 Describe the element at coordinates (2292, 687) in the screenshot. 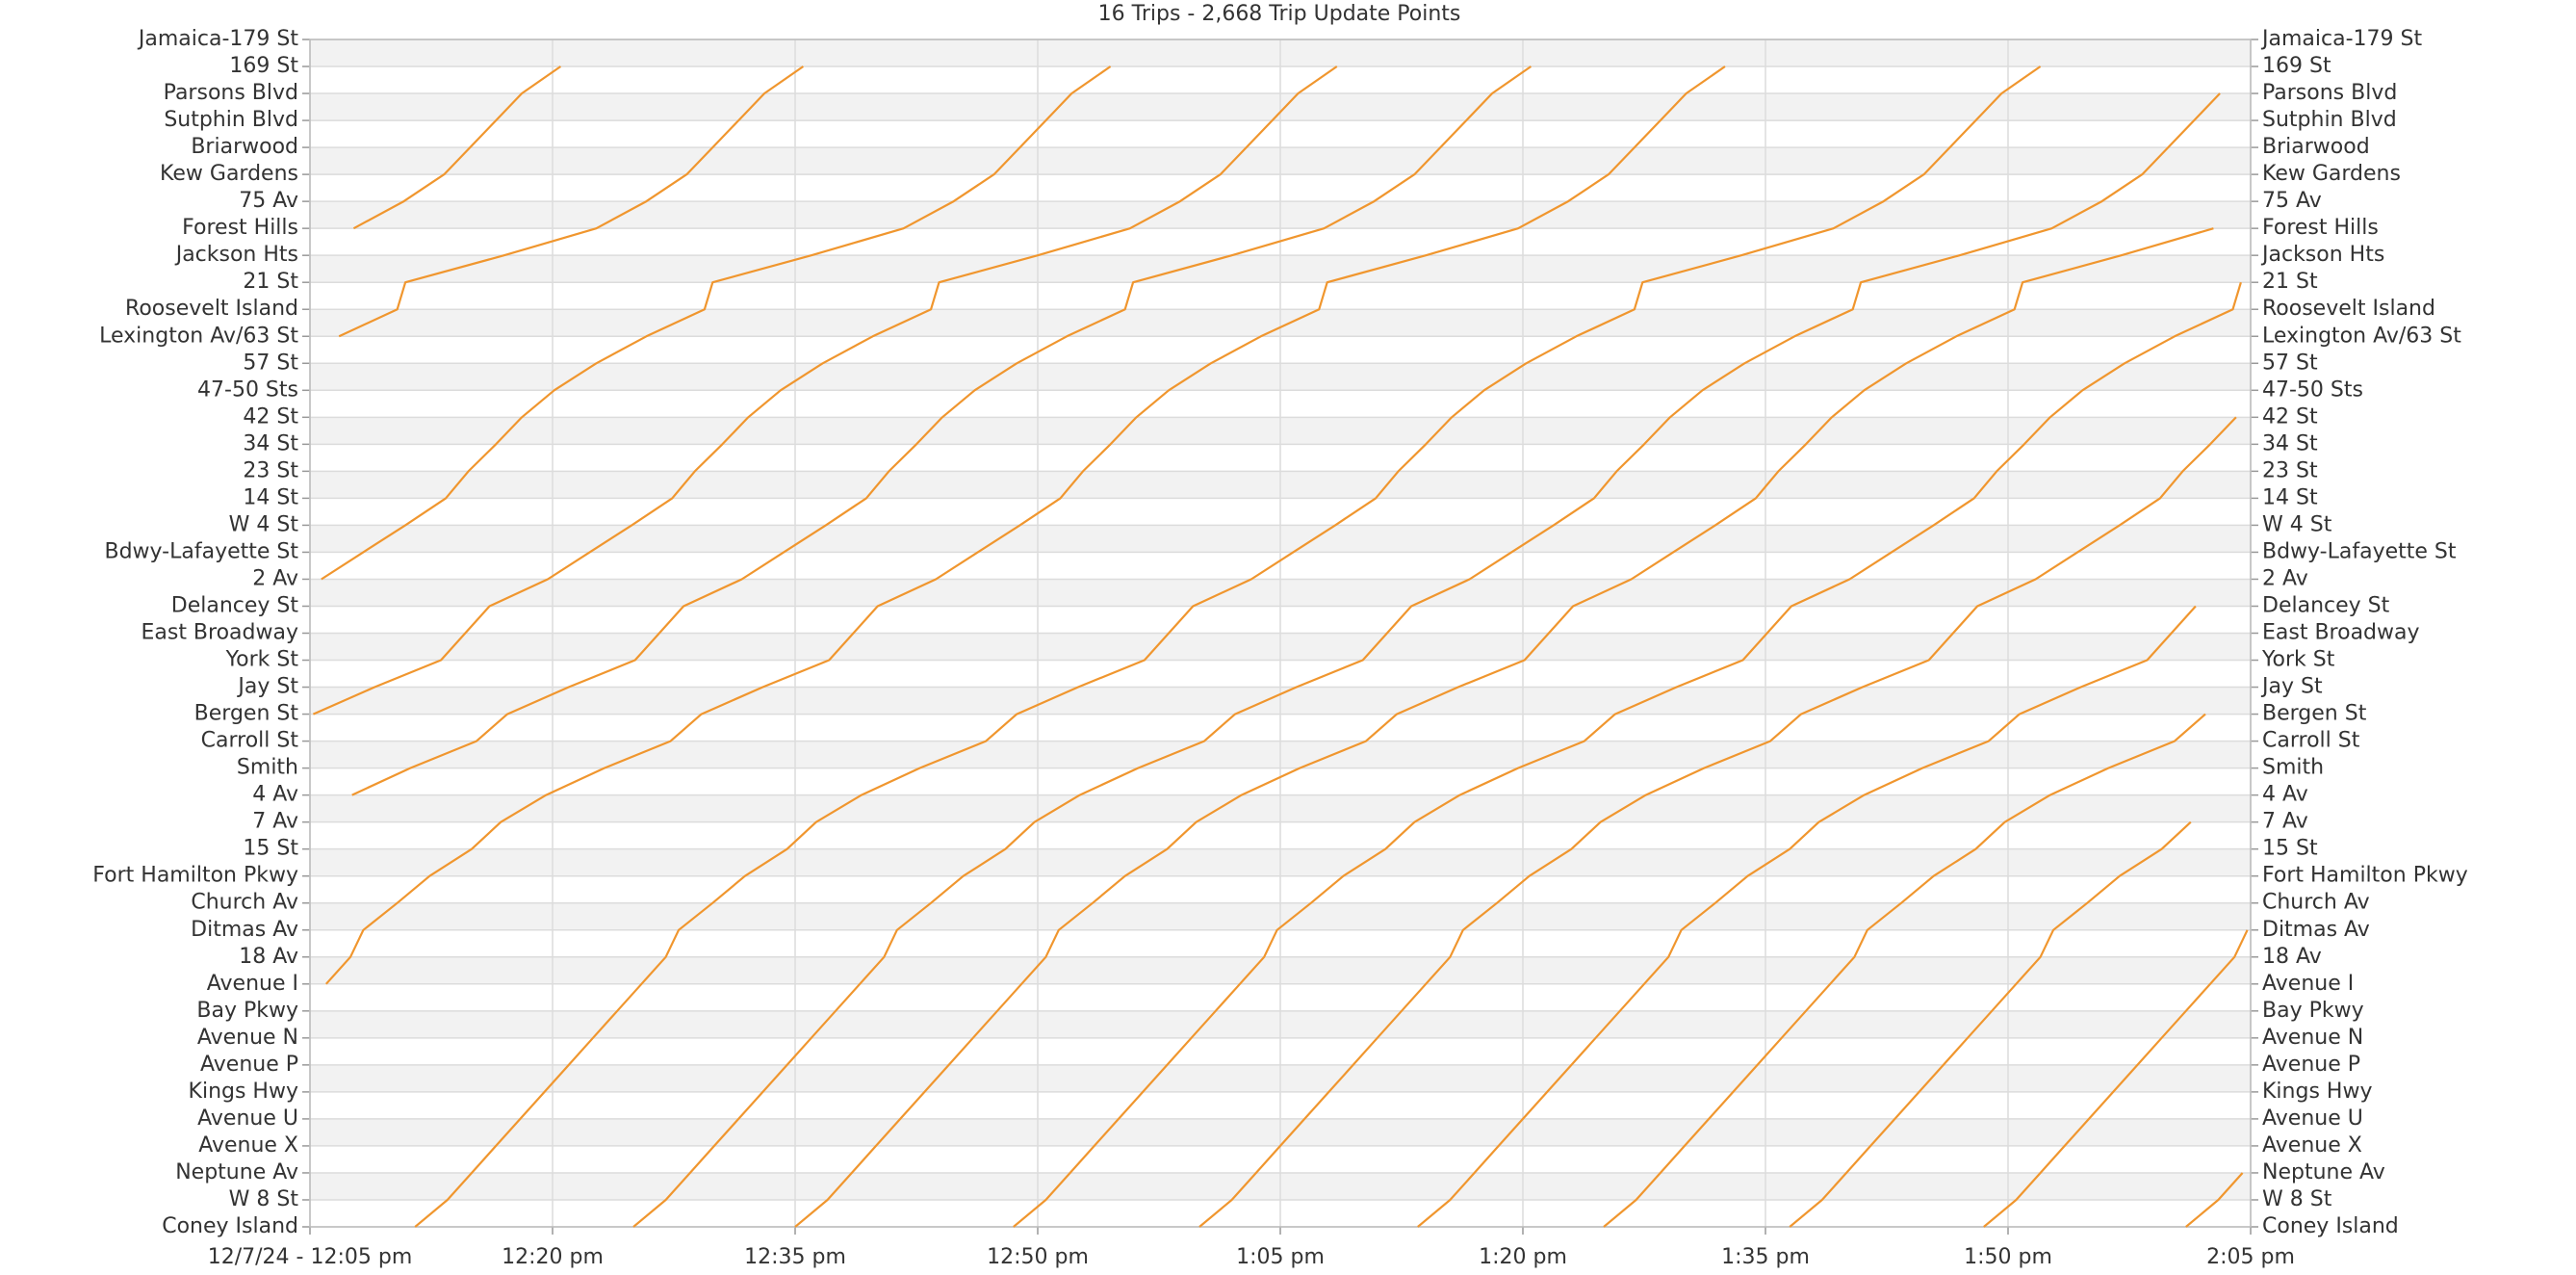

I see `y2-tick-label: Jay St` at that location.